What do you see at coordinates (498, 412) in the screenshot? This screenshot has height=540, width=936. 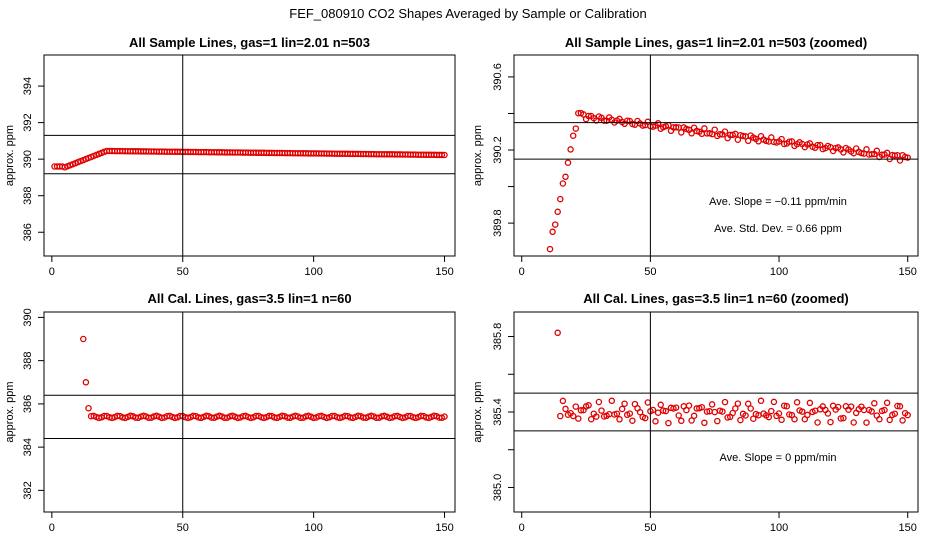 I see `y-tick-label: 385.4` at bounding box center [498, 412].